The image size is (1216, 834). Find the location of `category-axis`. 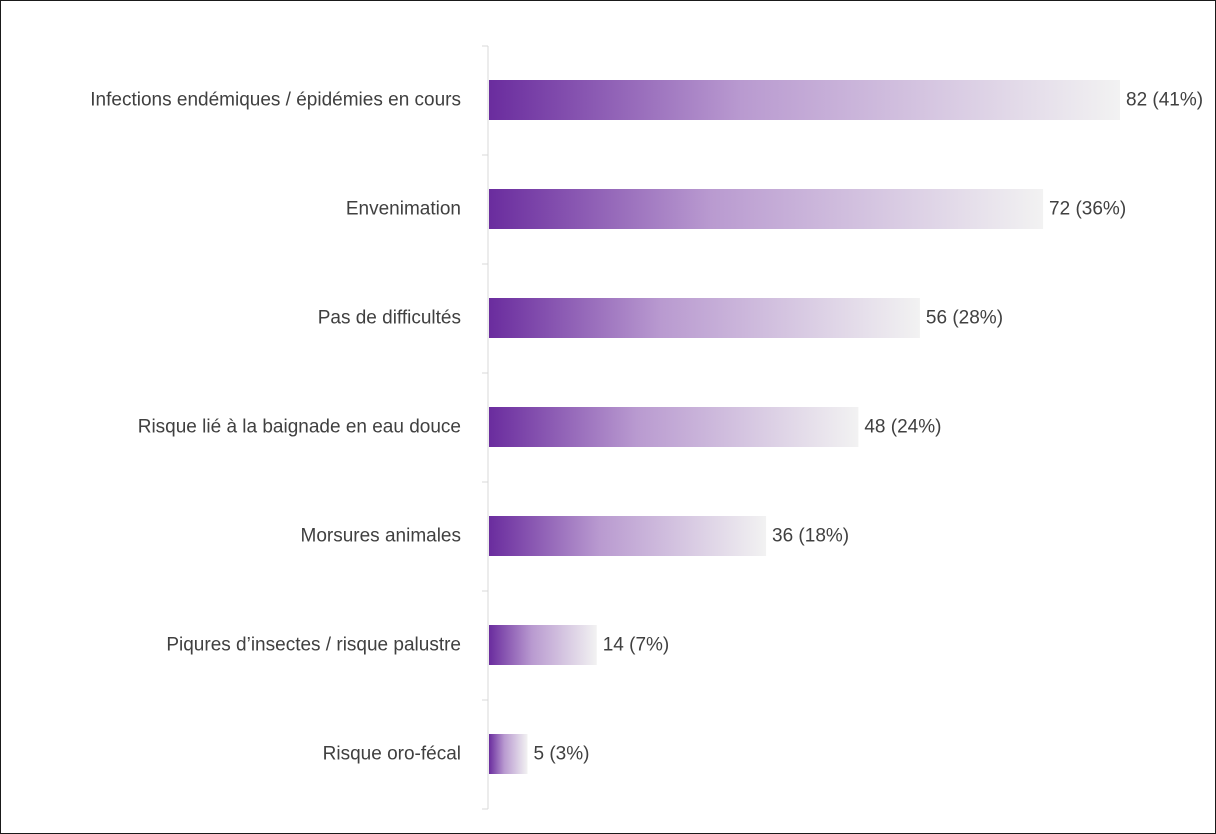

category-axis is located at coordinates (485, 427).